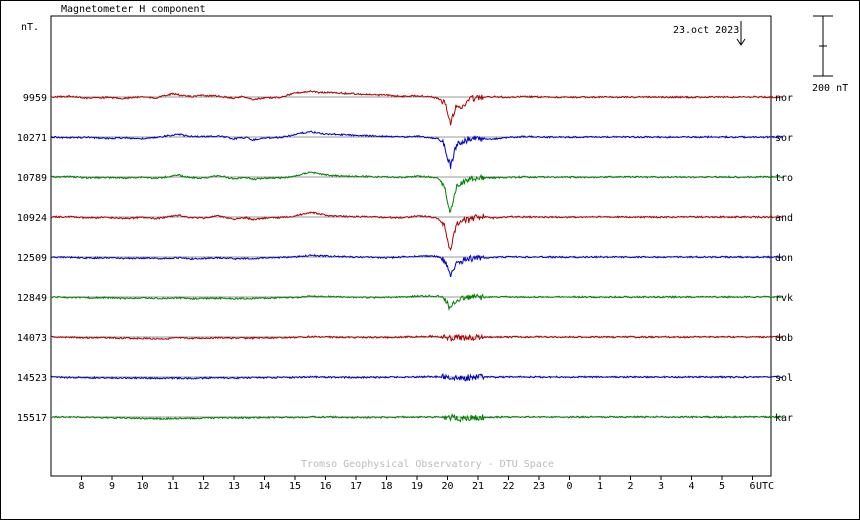 The height and width of the screenshot is (523, 860). Describe the element at coordinates (295, 486) in the screenshot. I see `x-tick-label: 15` at that location.